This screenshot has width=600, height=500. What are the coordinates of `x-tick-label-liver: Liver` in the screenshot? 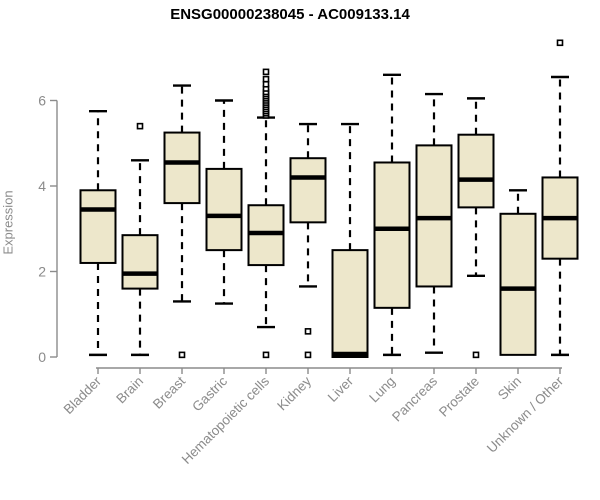 It's located at (341, 389).